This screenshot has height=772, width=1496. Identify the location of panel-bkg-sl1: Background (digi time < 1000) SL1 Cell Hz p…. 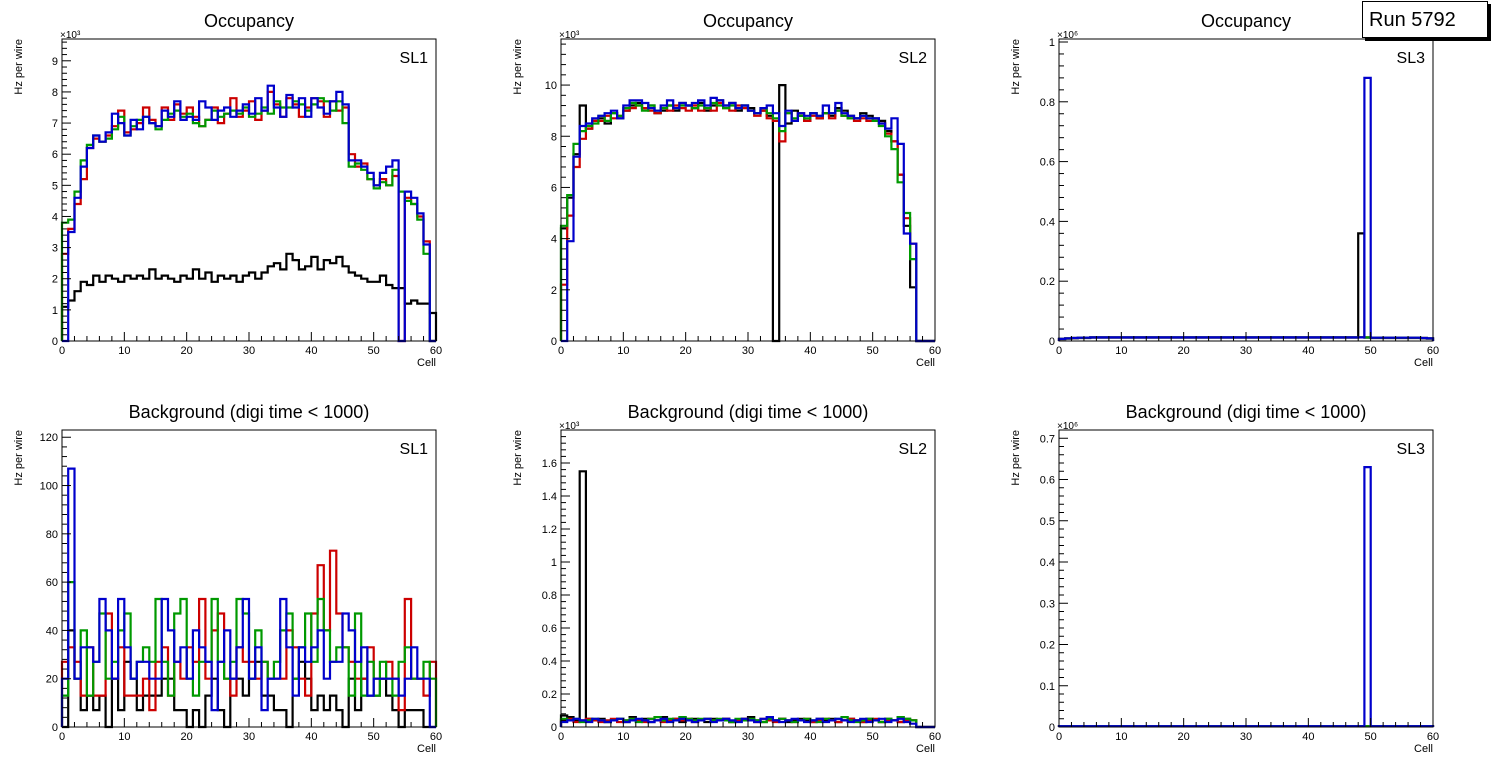
(227, 578).